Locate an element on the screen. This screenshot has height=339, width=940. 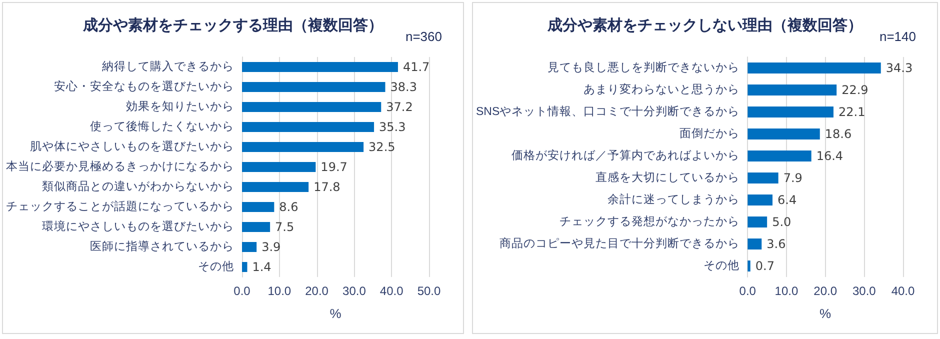
data-label: 16.4 is located at coordinates (830, 156).